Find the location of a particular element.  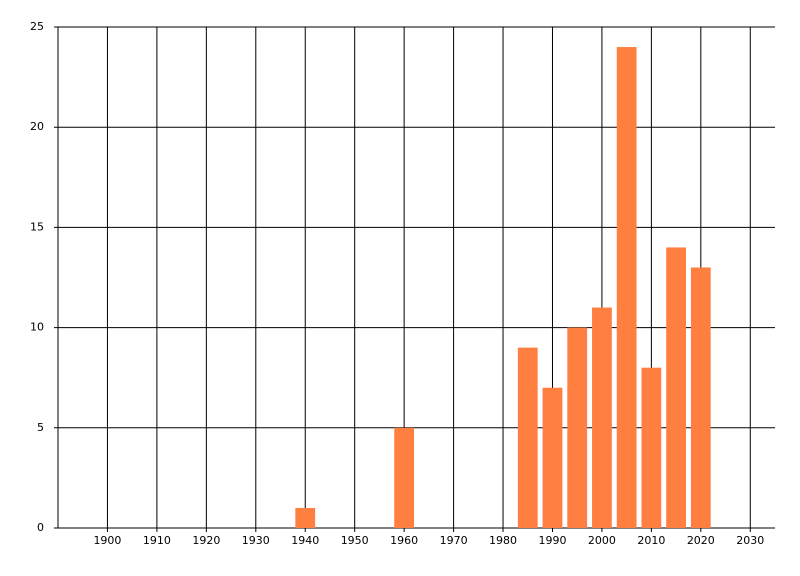

x-tick-label: 1900 is located at coordinates (107, 540).